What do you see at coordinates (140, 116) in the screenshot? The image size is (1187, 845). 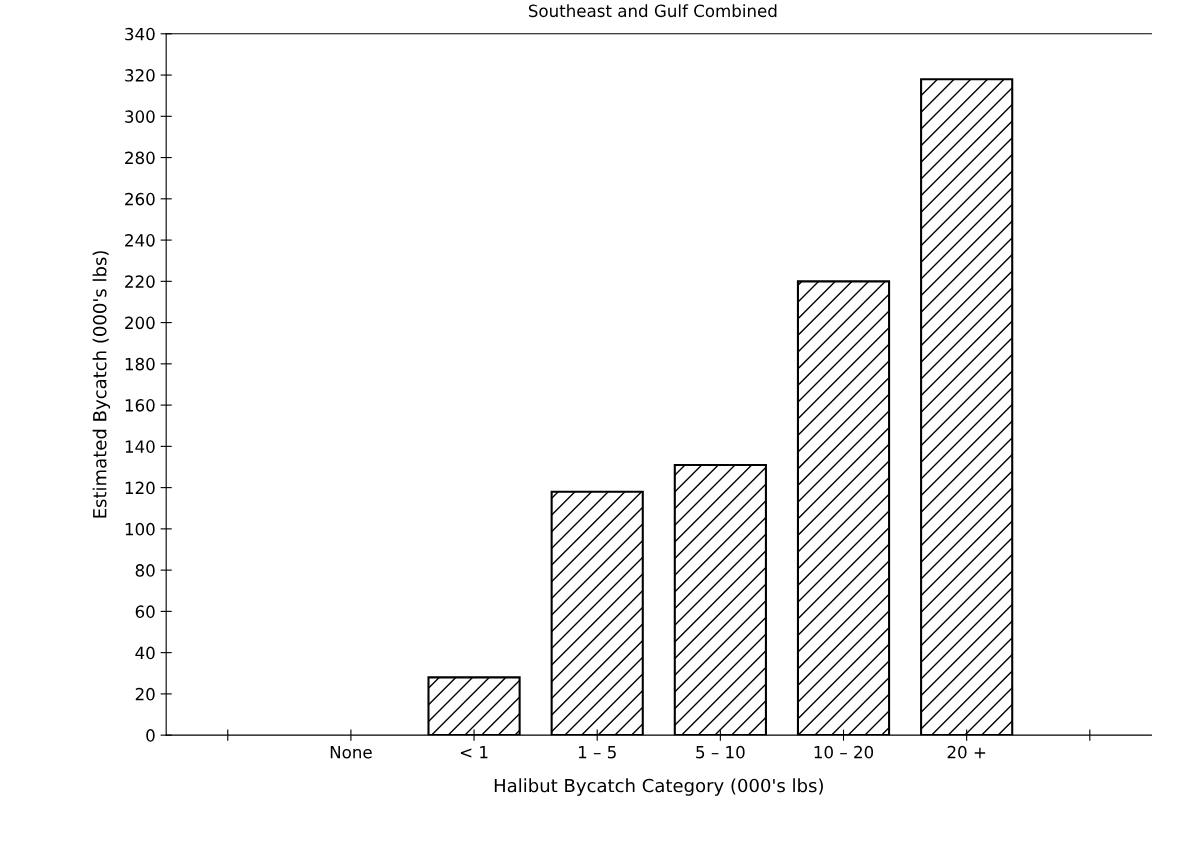 I see `y-tick-label: 300` at bounding box center [140, 116].